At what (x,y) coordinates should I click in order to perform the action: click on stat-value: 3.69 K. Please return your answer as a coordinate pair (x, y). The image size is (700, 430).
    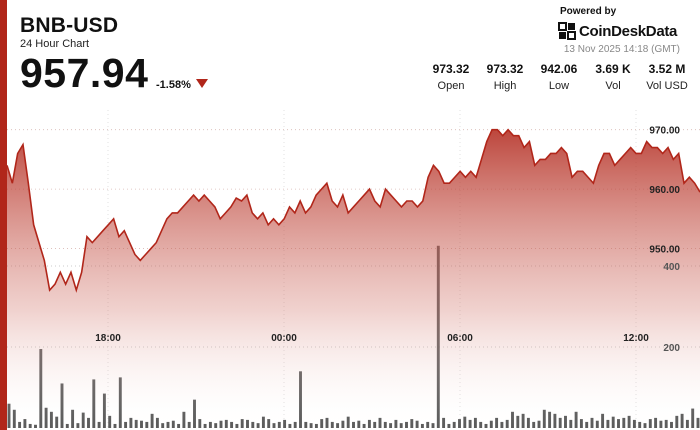
    Looking at the image, I should click on (613, 69).